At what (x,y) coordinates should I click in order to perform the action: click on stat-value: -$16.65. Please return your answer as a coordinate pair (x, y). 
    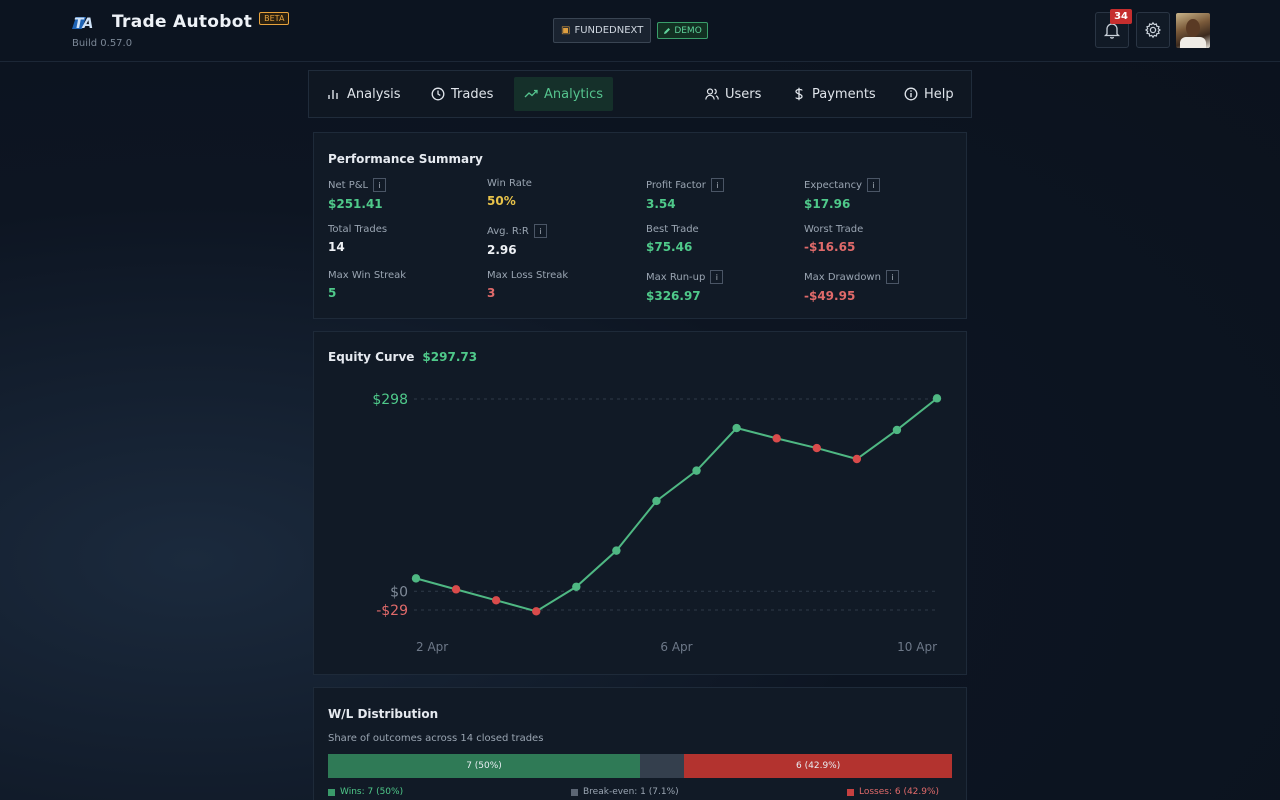
    Looking at the image, I should click on (830, 247).